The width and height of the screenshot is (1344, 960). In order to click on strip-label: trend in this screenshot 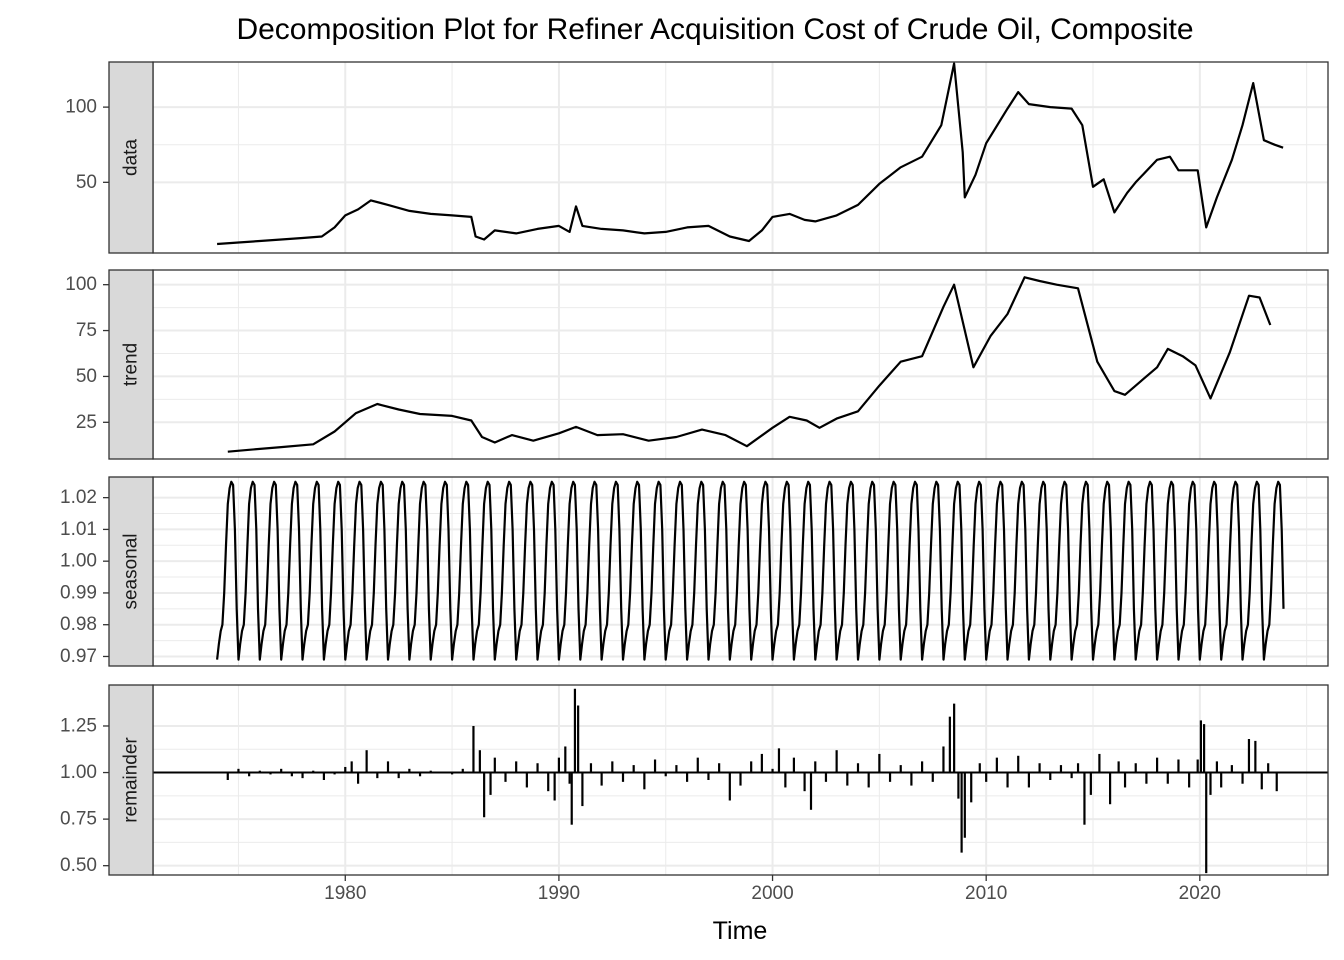, I will do `click(131, 364)`.